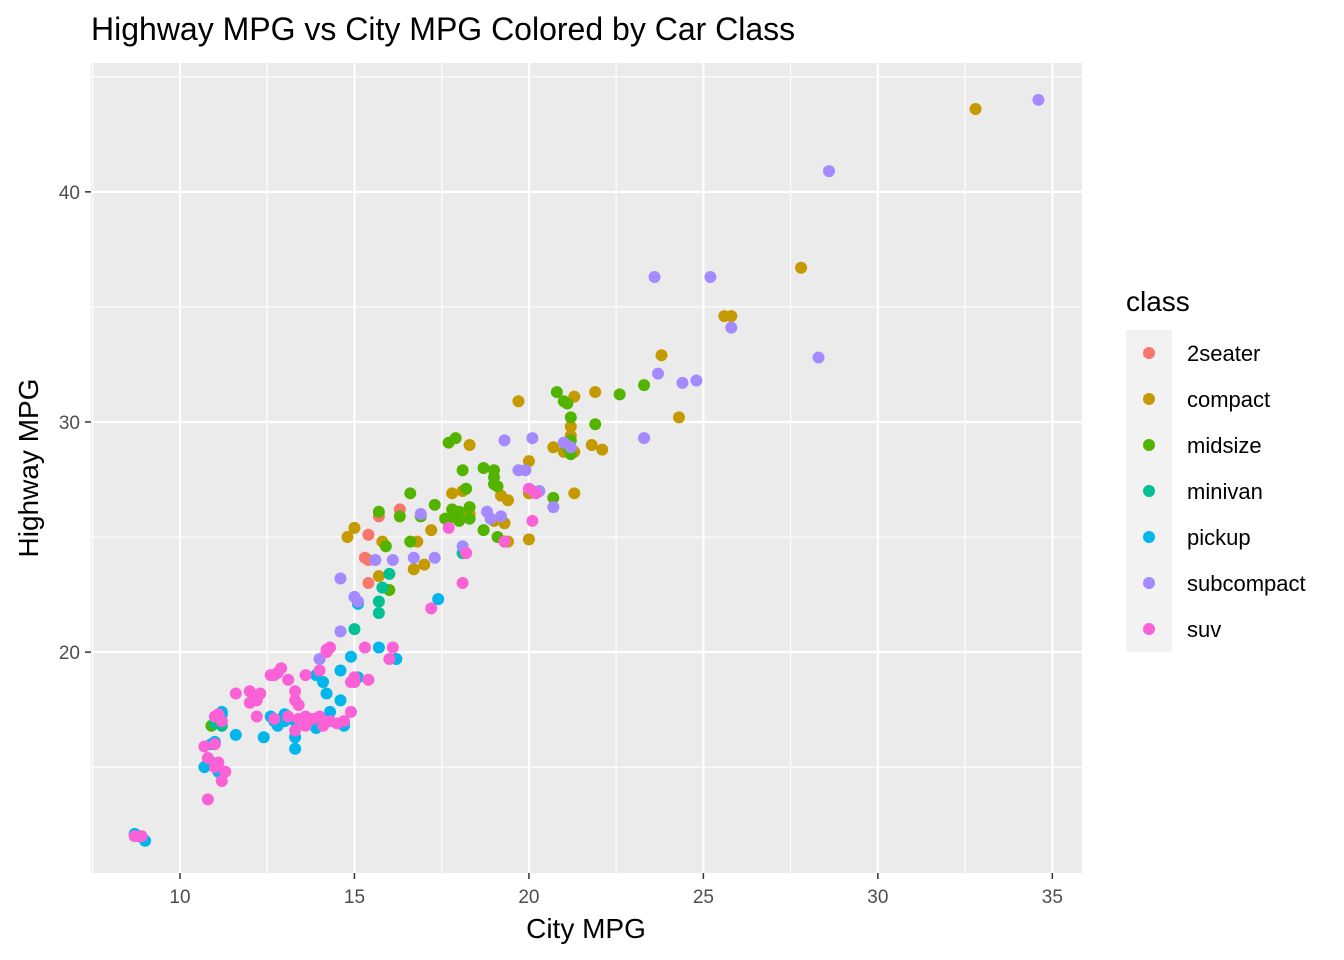 Image resolution: width=1344 pixels, height=960 pixels. I want to click on legend-key-minivan, so click(1149, 491).